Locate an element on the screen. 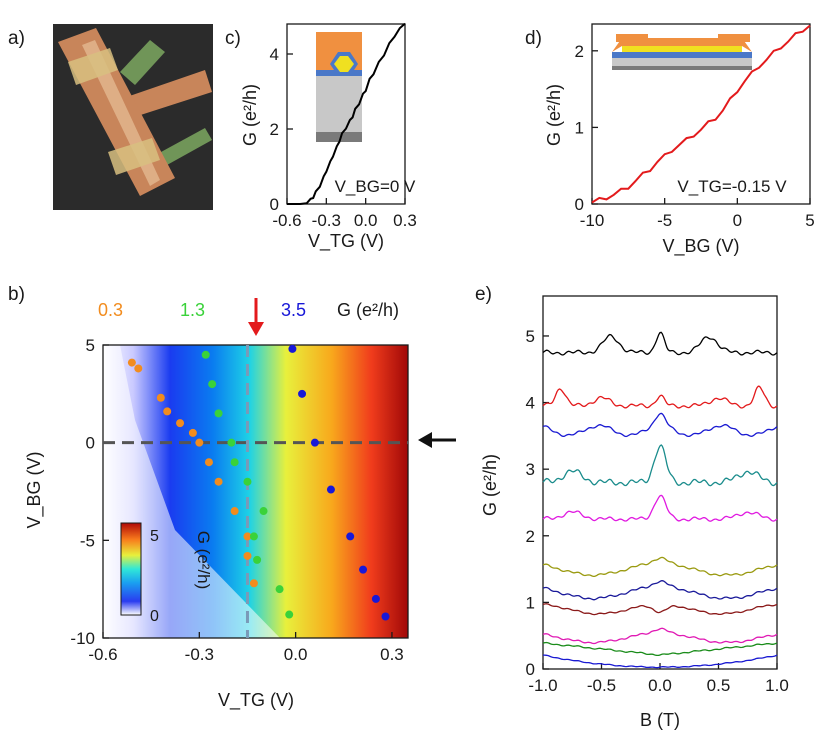  panel-e-trace2 is located at coordinates (660, 397).